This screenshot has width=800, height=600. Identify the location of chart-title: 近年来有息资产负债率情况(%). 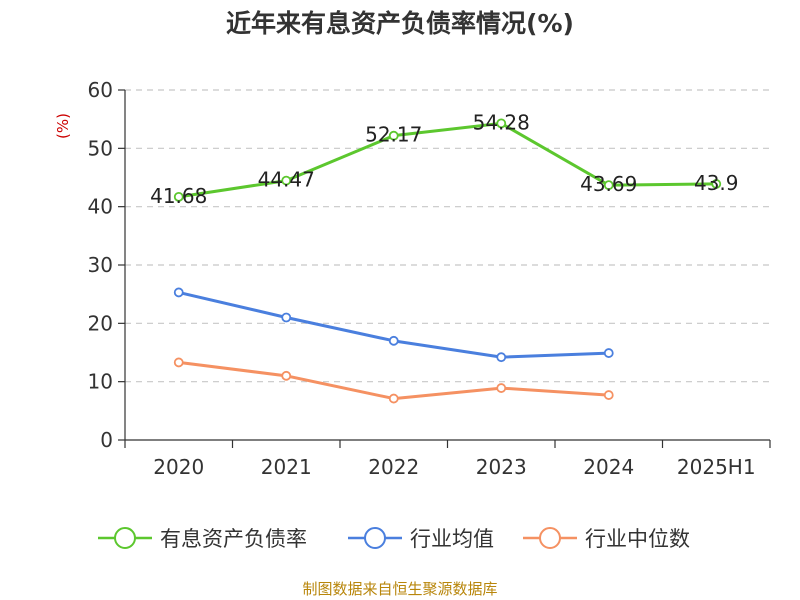
(400, 23).